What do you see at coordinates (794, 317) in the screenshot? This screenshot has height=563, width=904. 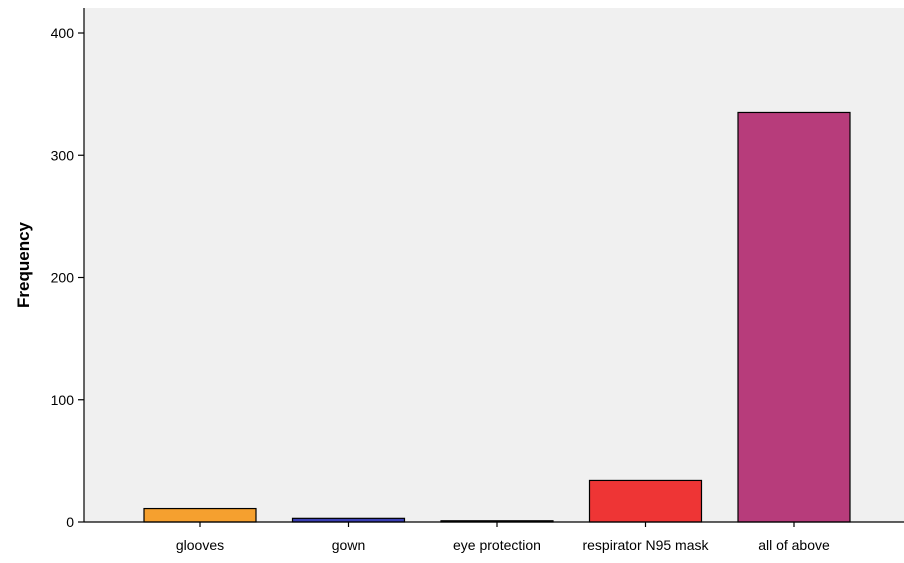 I see `bar-all-of-above` at bounding box center [794, 317].